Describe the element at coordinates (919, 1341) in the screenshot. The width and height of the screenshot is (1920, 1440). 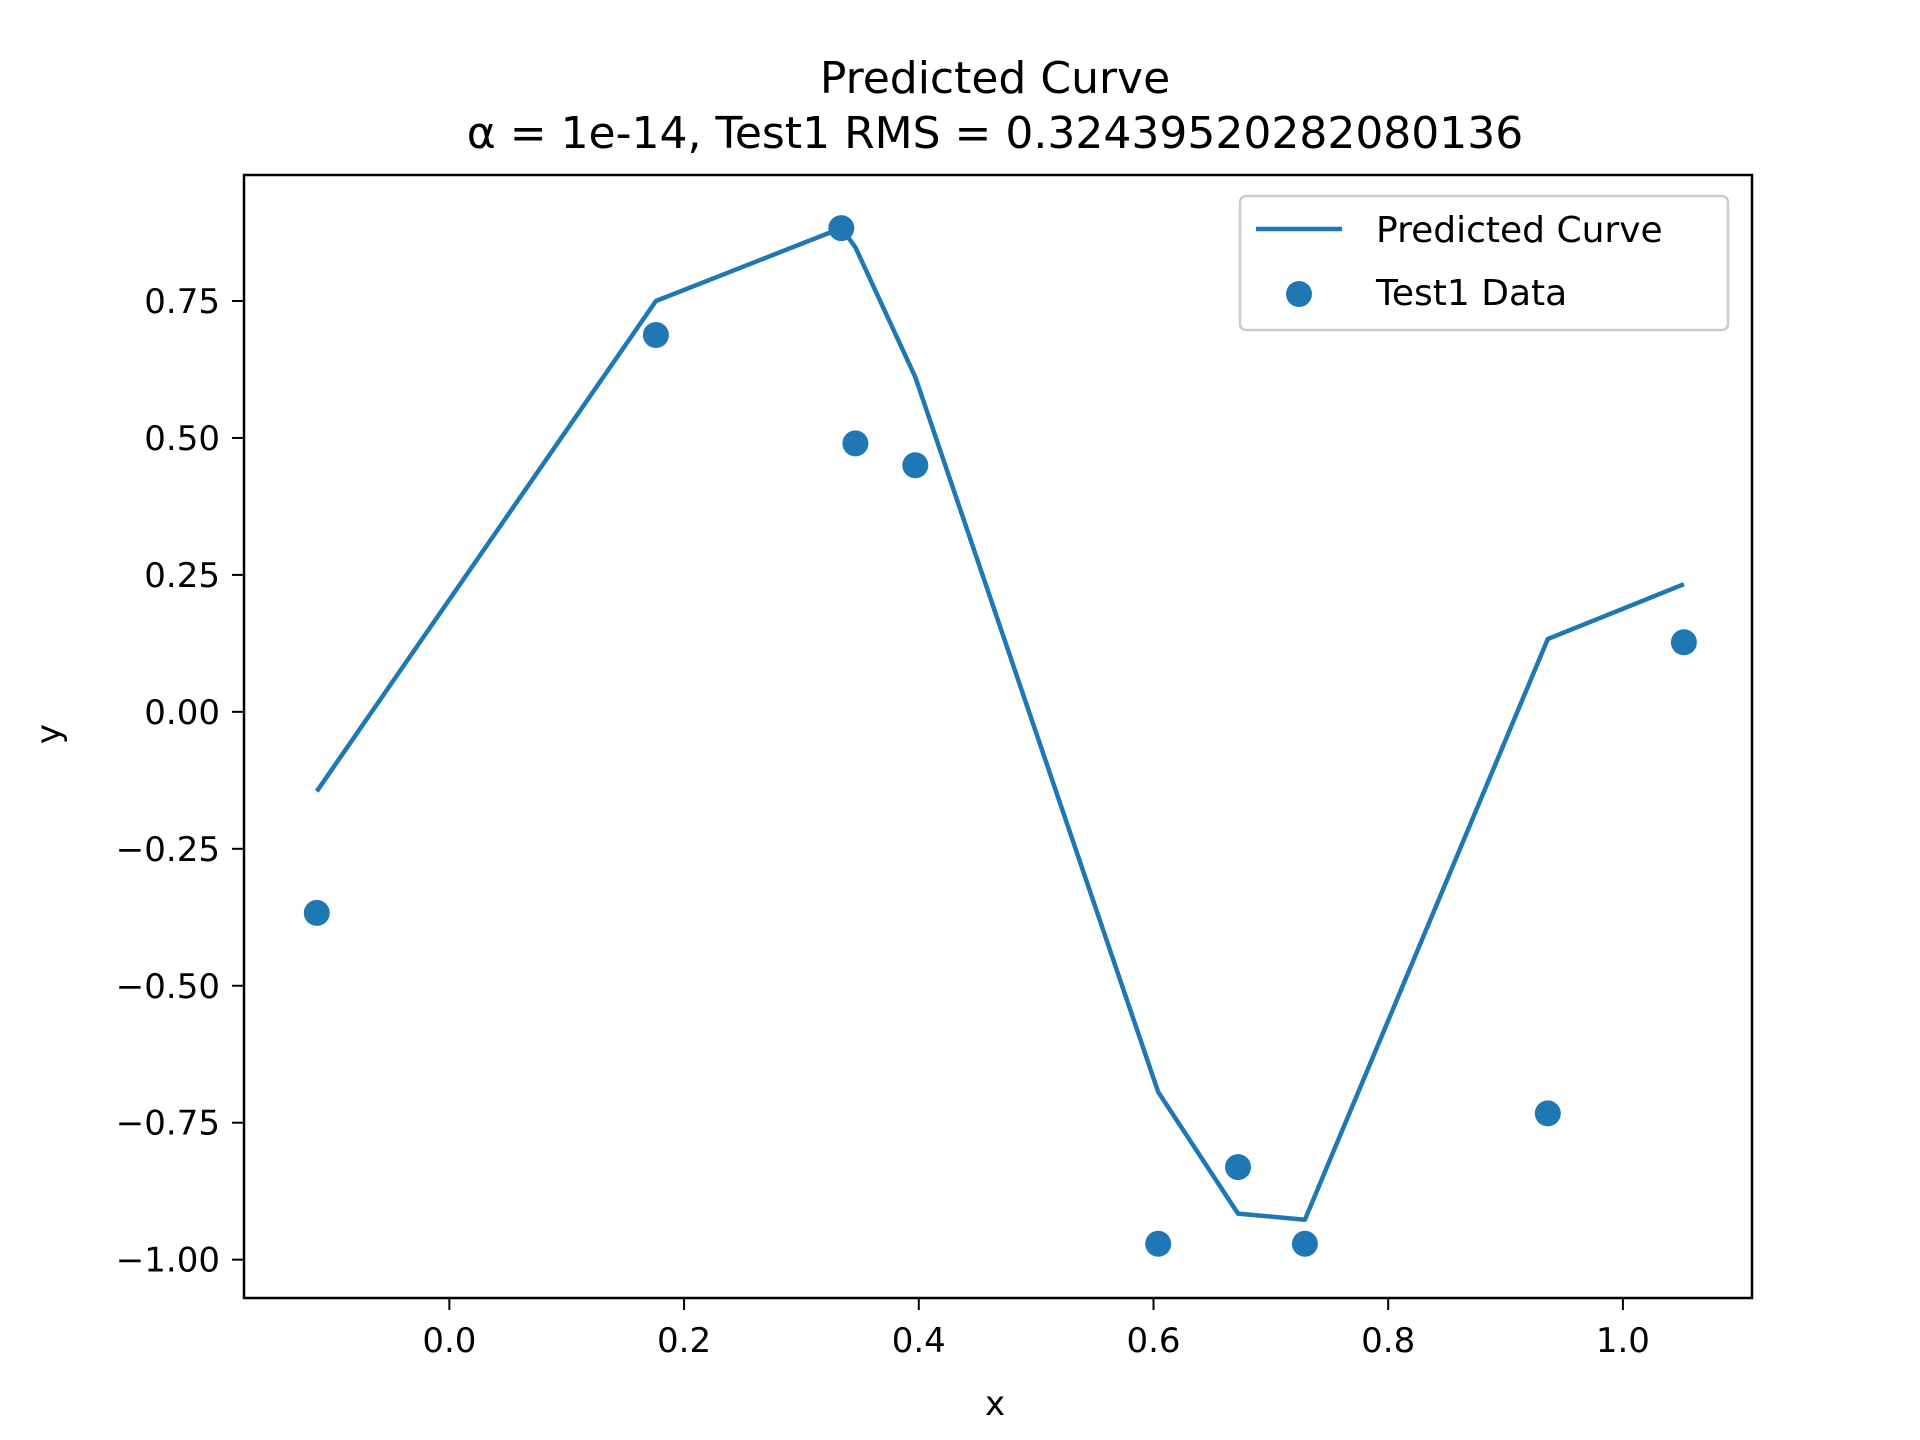
I see `x-tick-label: 0.4` at that location.